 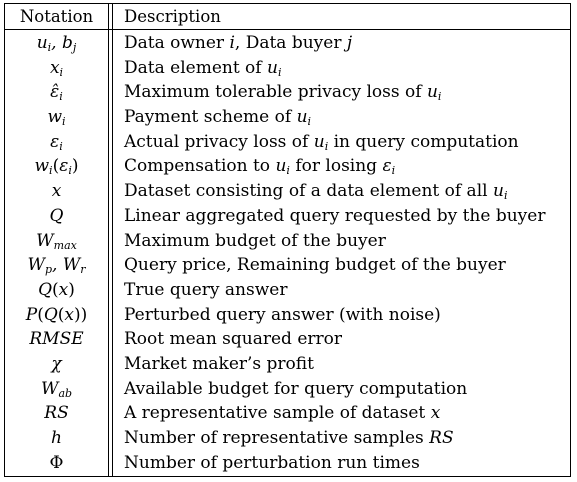 I want to click on notation-cell: xi, so click(x=56, y=68).